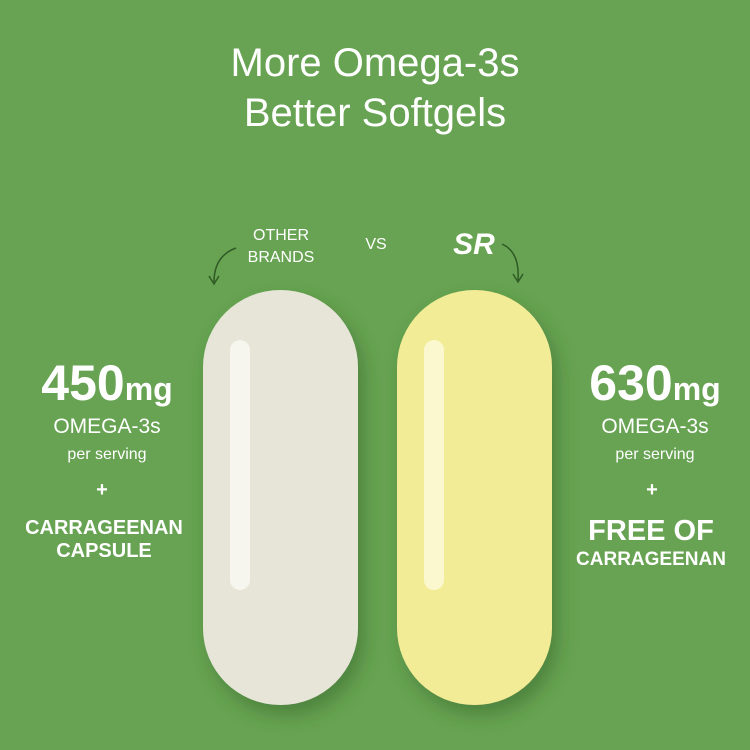  I want to click on amount-number: 630, so click(630, 383).